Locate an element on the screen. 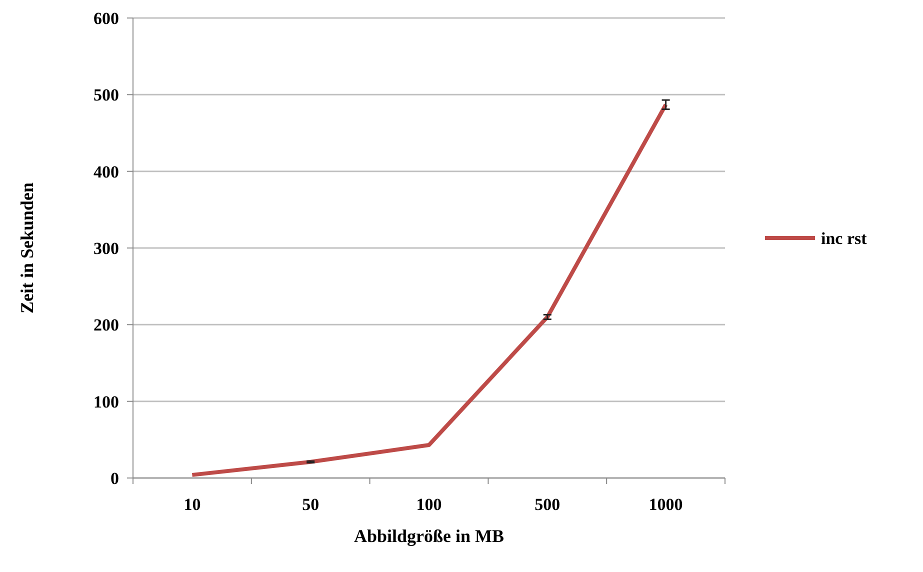 The height and width of the screenshot is (572, 923). y-tick-label: 0 is located at coordinates (114, 478).